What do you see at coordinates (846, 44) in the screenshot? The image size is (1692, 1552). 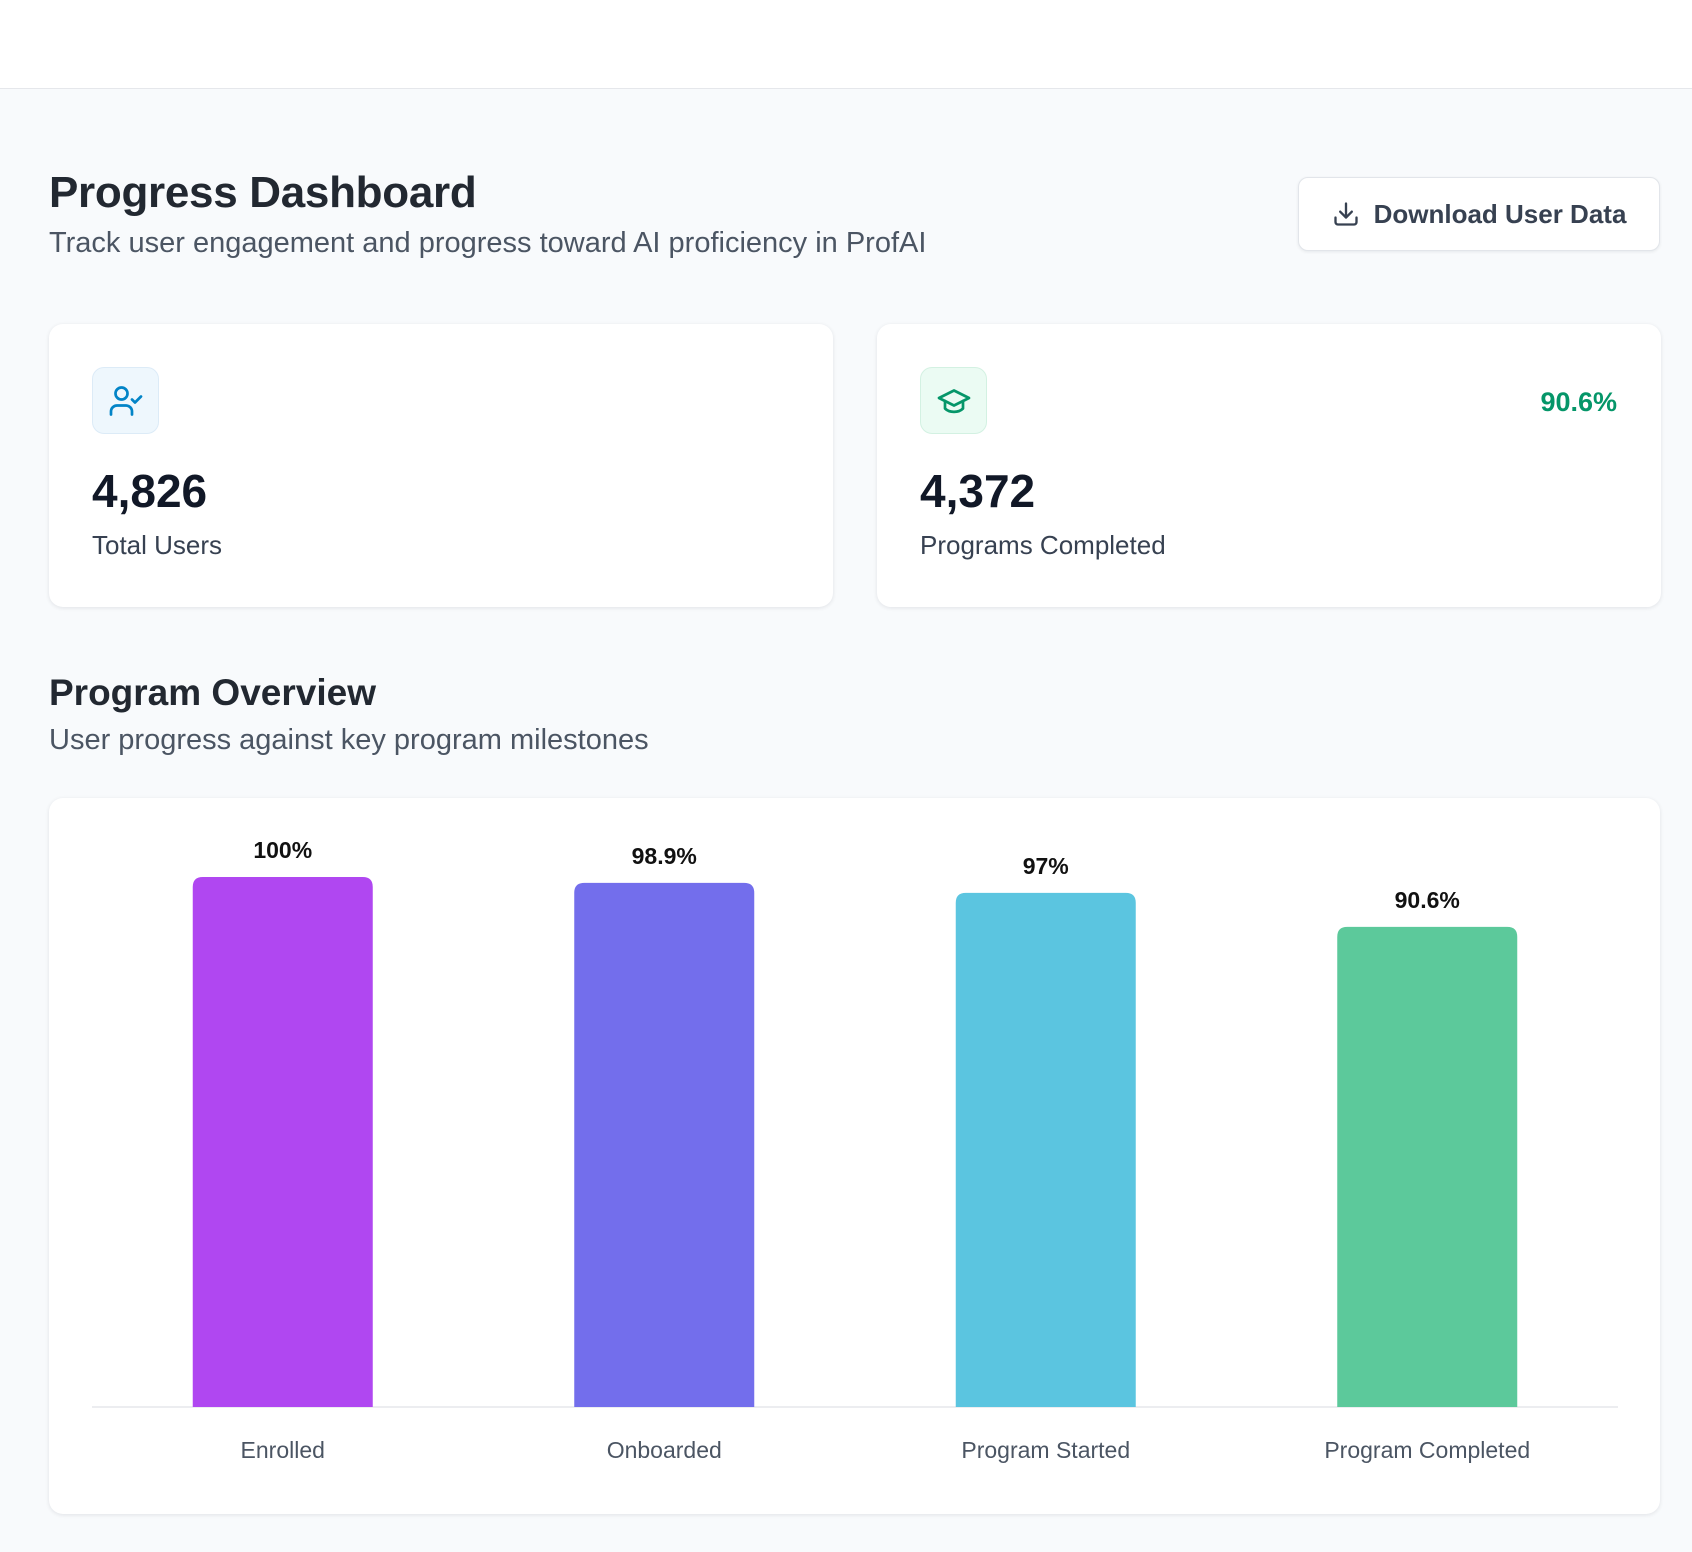 I see `top-bar` at bounding box center [846, 44].